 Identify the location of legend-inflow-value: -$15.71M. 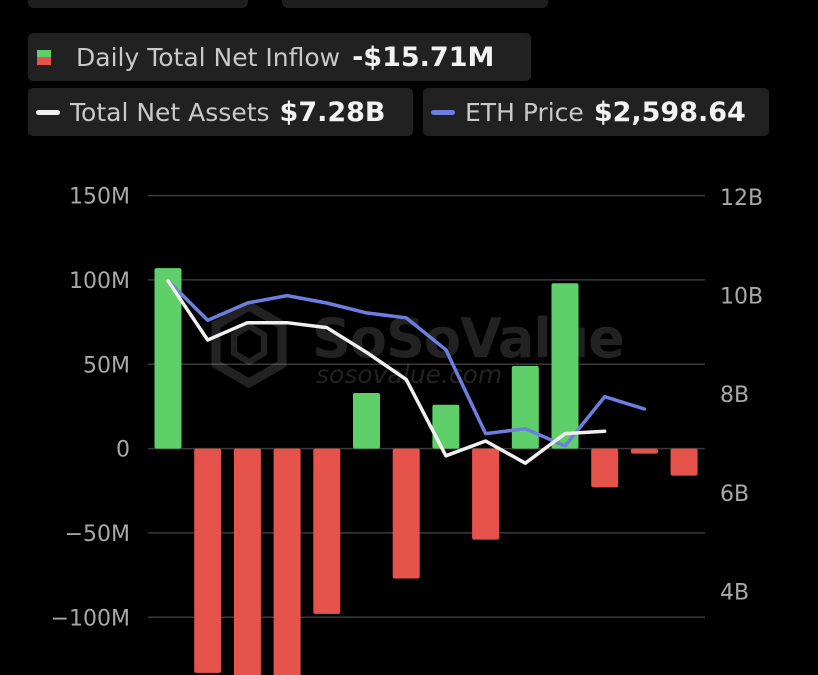
(423, 57).